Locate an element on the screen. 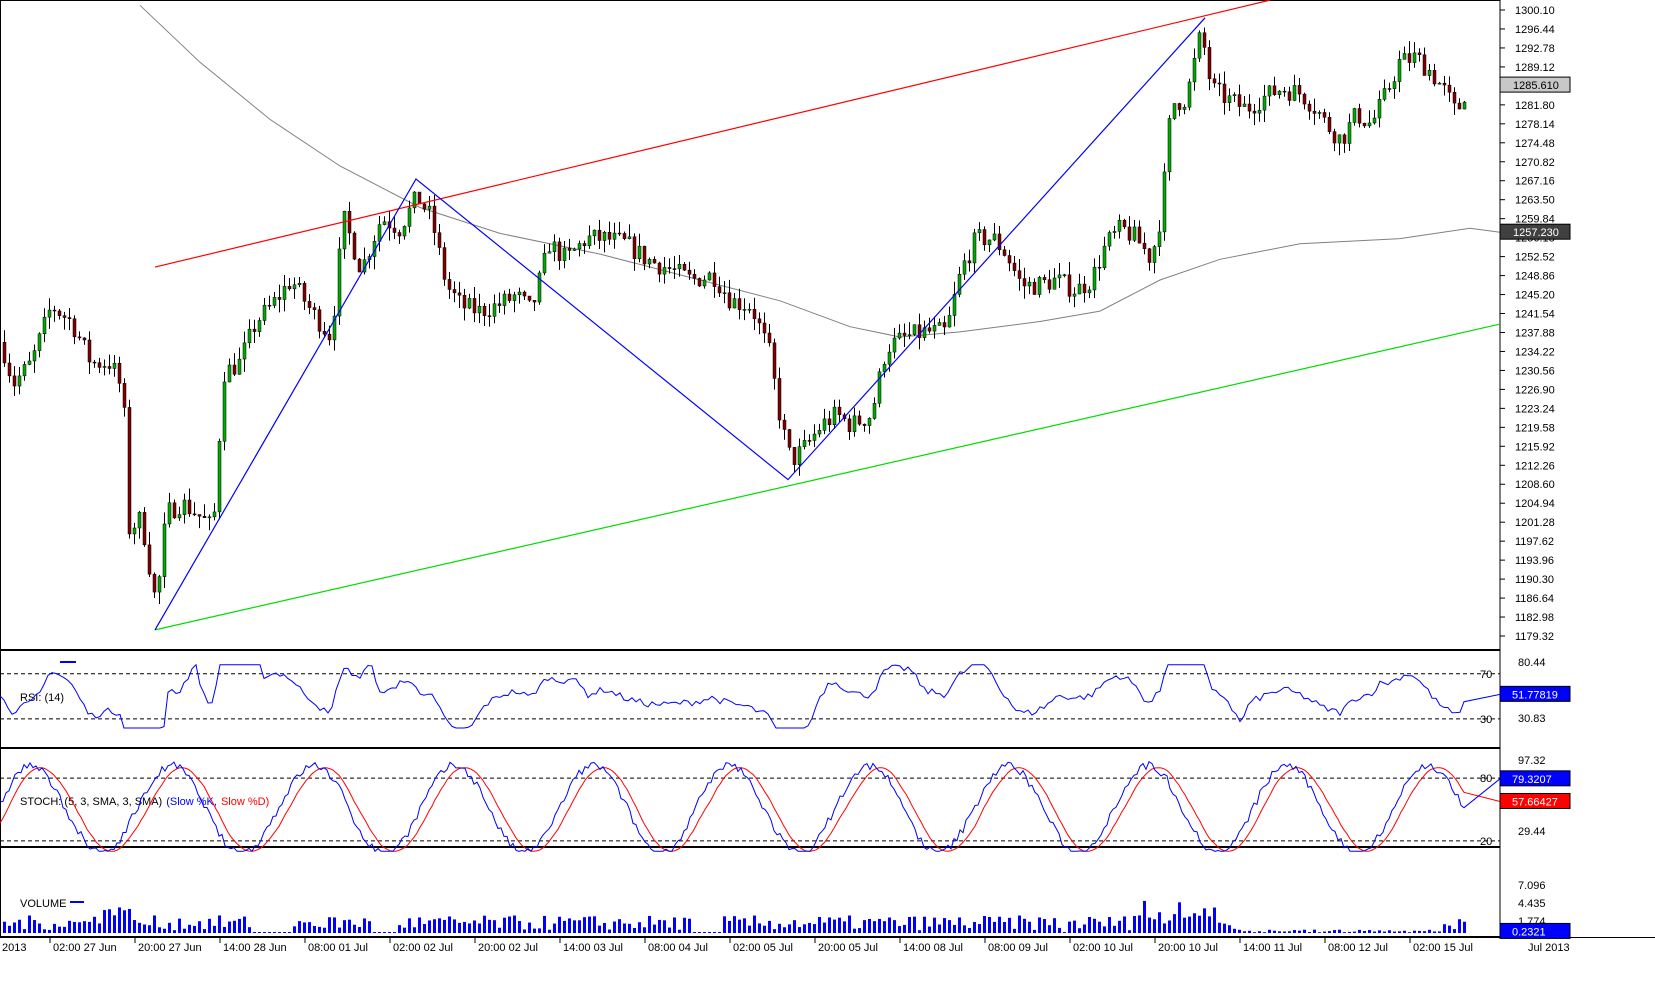  rsi-tick-label: 80.44 is located at coordinates (1532, 663).